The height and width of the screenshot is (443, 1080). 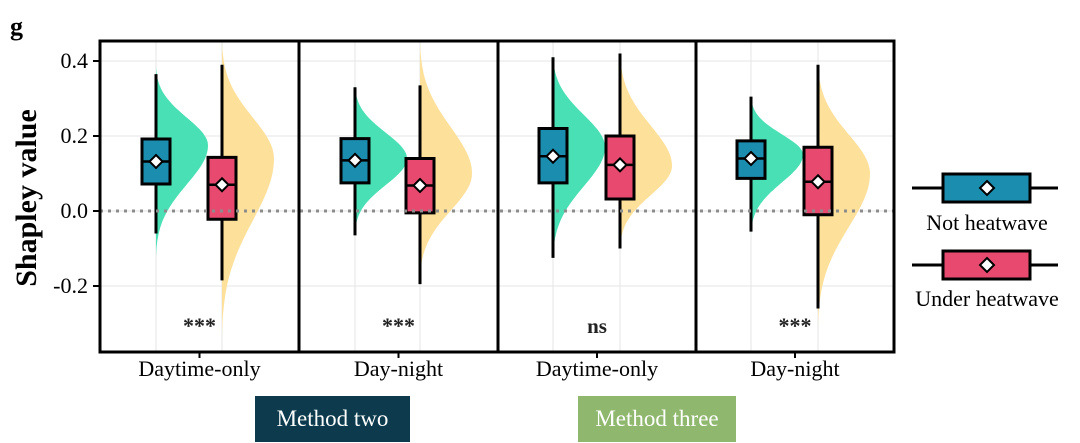 What do you see at coordinates (987, 298) in the screenshot?
I see `legend-under-heatwave-label: Under heatwave` at bounding box center [987, 298].